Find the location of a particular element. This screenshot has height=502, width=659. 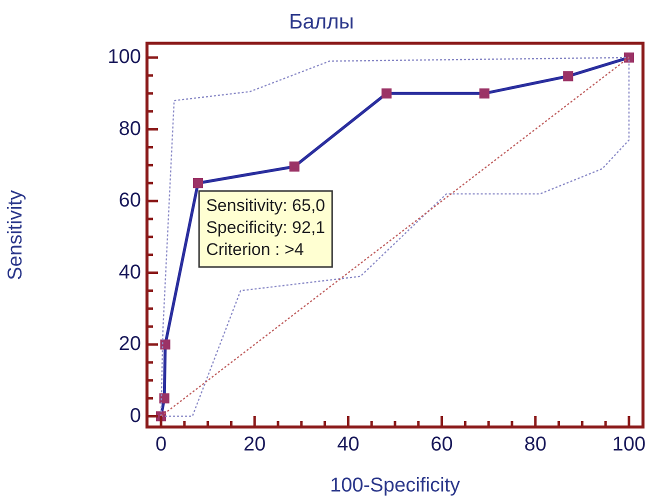

y-tick-label: 20 is located at coordinates (129, 344).